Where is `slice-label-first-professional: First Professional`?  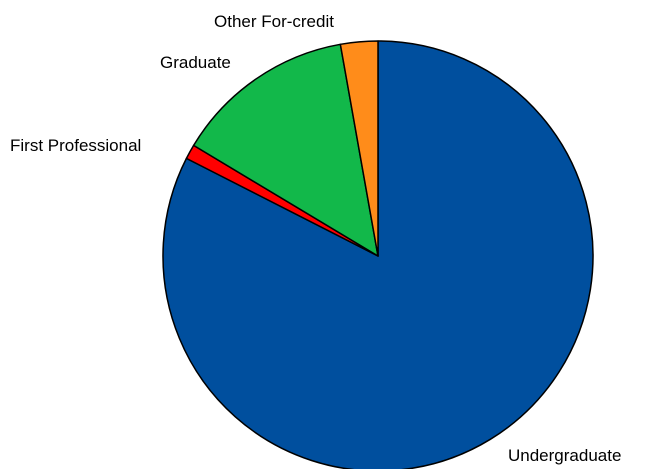 slice-label-first-professional: First Professional is located at coordinates (75, 145).